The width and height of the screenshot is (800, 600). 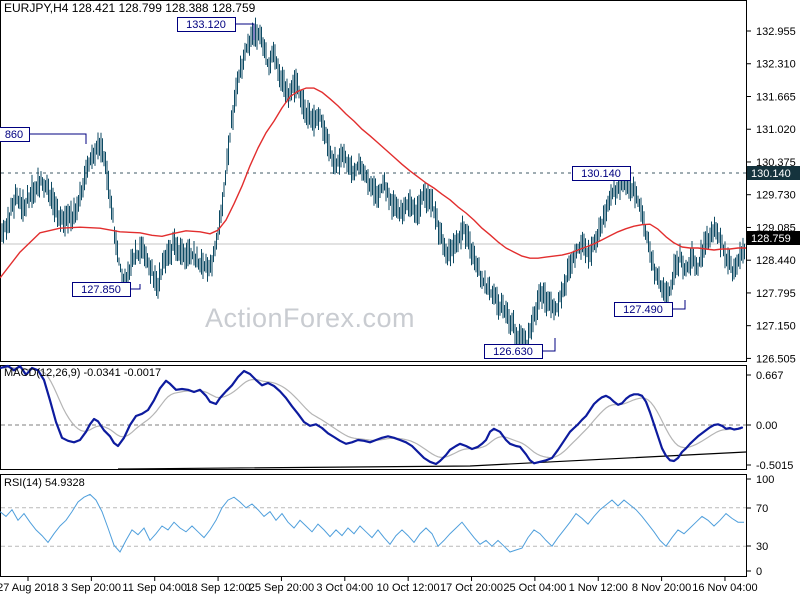 I want to click on svg-text: 100, so click(x=765, y=480).